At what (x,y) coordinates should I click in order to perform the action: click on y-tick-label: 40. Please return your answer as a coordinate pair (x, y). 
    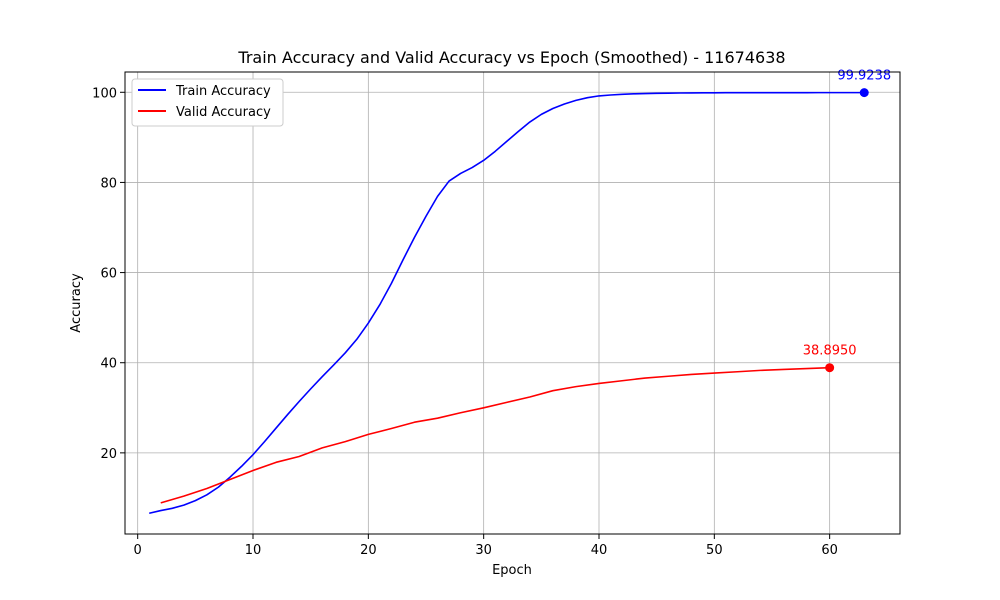
    Looking at the image, I should click on (108, 364).